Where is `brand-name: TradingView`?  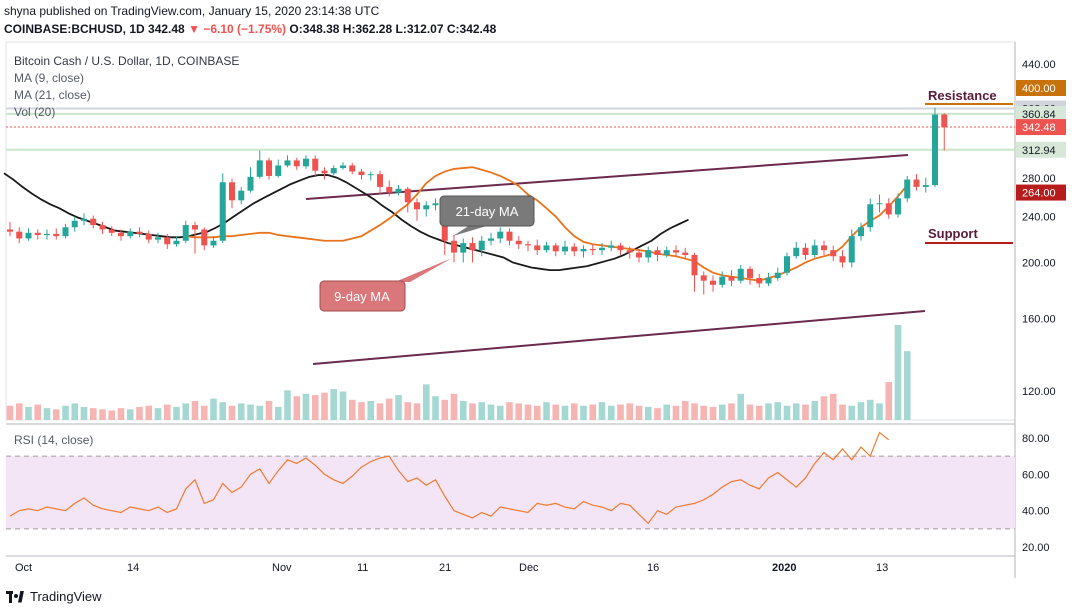 brand-name: TradingView is located at coordinates (66, 596).